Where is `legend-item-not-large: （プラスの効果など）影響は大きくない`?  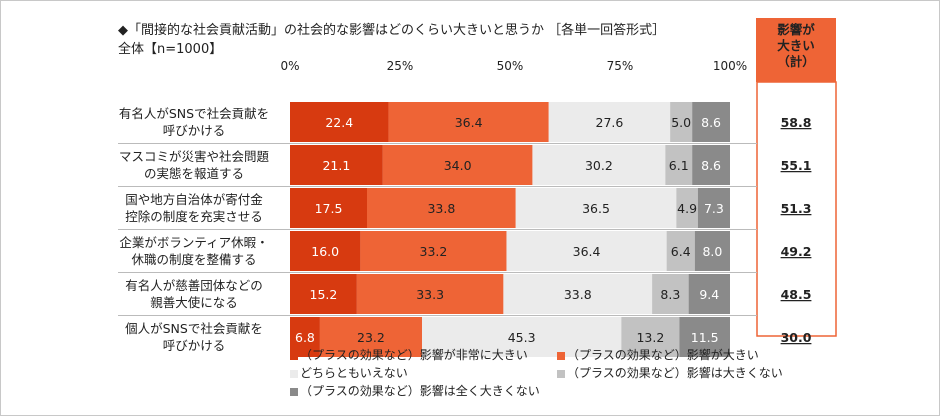
legend-item-not-large: （プラスの効果など）影響は大きくない is located at coordinates (670, 372).